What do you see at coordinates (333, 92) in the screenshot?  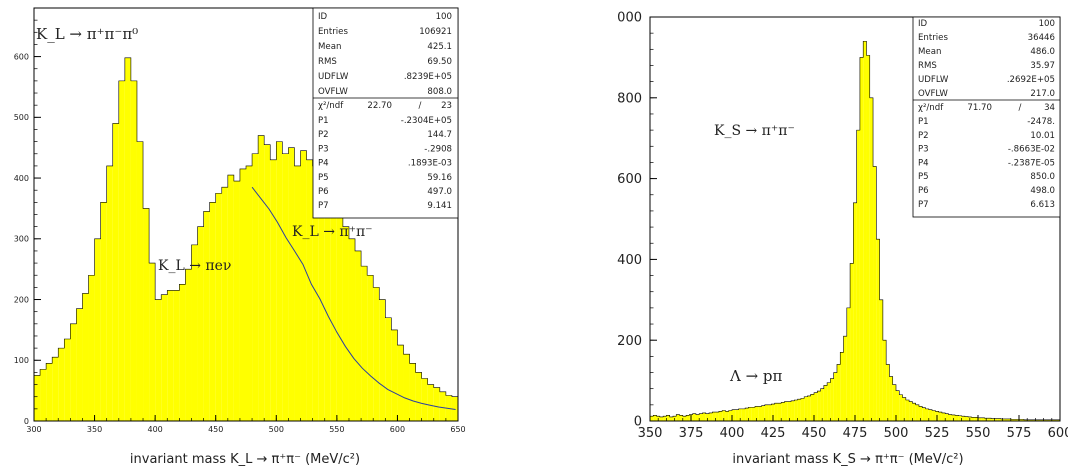 I see `left-stat-ovflw-label: OVFLW` at bounding box center [333, 92].